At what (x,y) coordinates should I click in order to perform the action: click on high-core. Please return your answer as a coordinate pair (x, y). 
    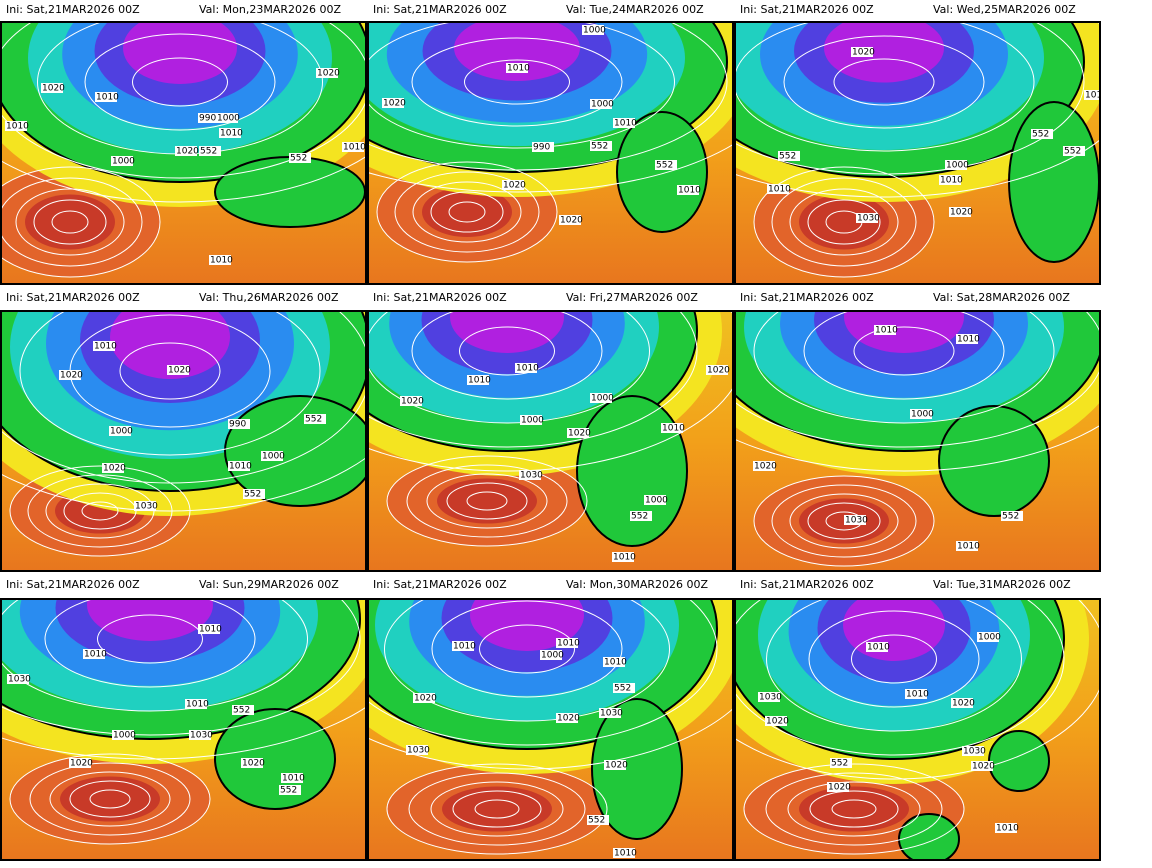
    Looking at the image, I should click on (110, 799).